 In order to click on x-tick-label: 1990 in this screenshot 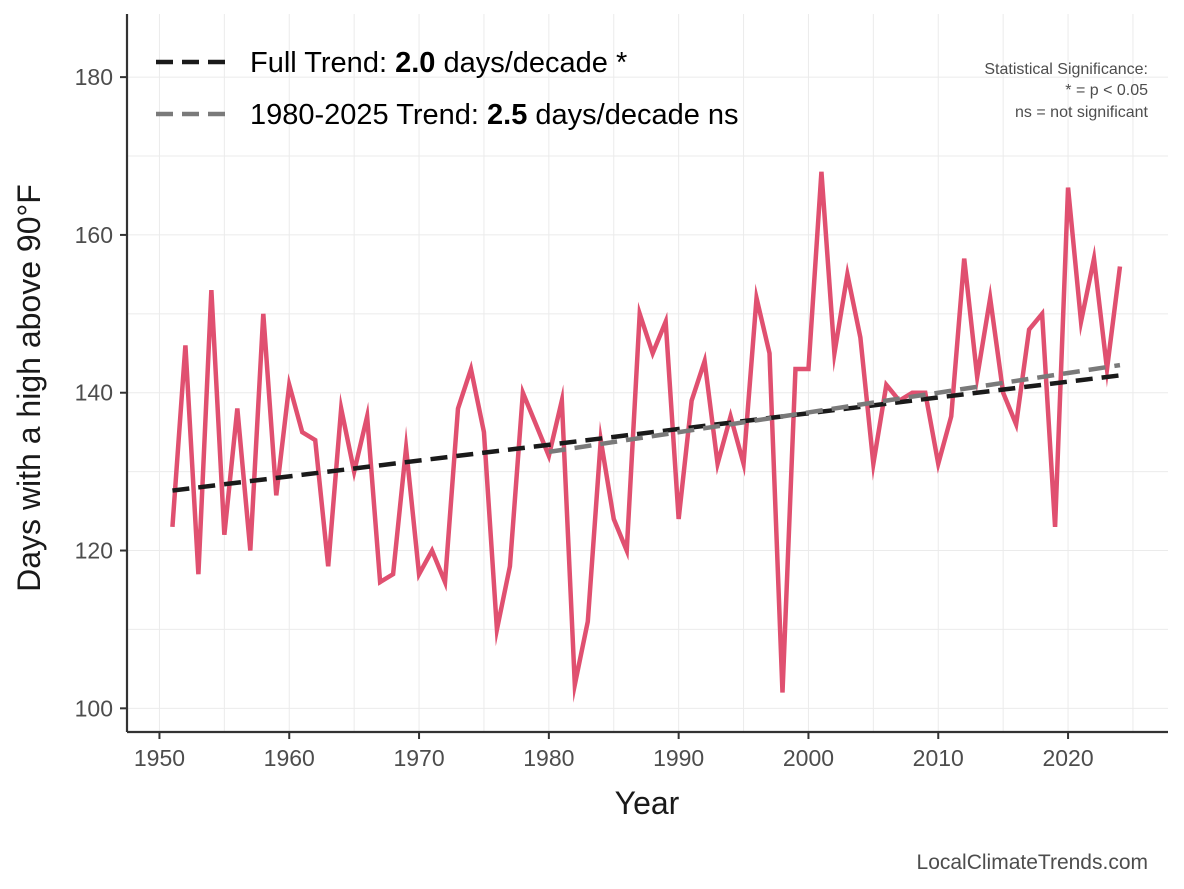, I will do `click(678, 758)`.